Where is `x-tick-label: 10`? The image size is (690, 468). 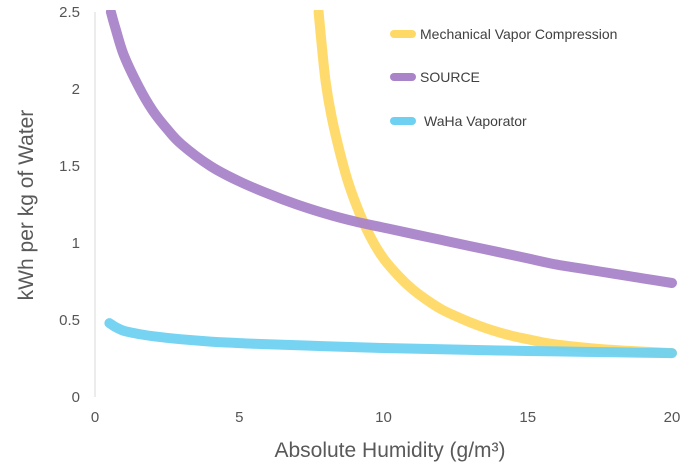
x-tick-label: 10 is located at coordinates (383, 417).